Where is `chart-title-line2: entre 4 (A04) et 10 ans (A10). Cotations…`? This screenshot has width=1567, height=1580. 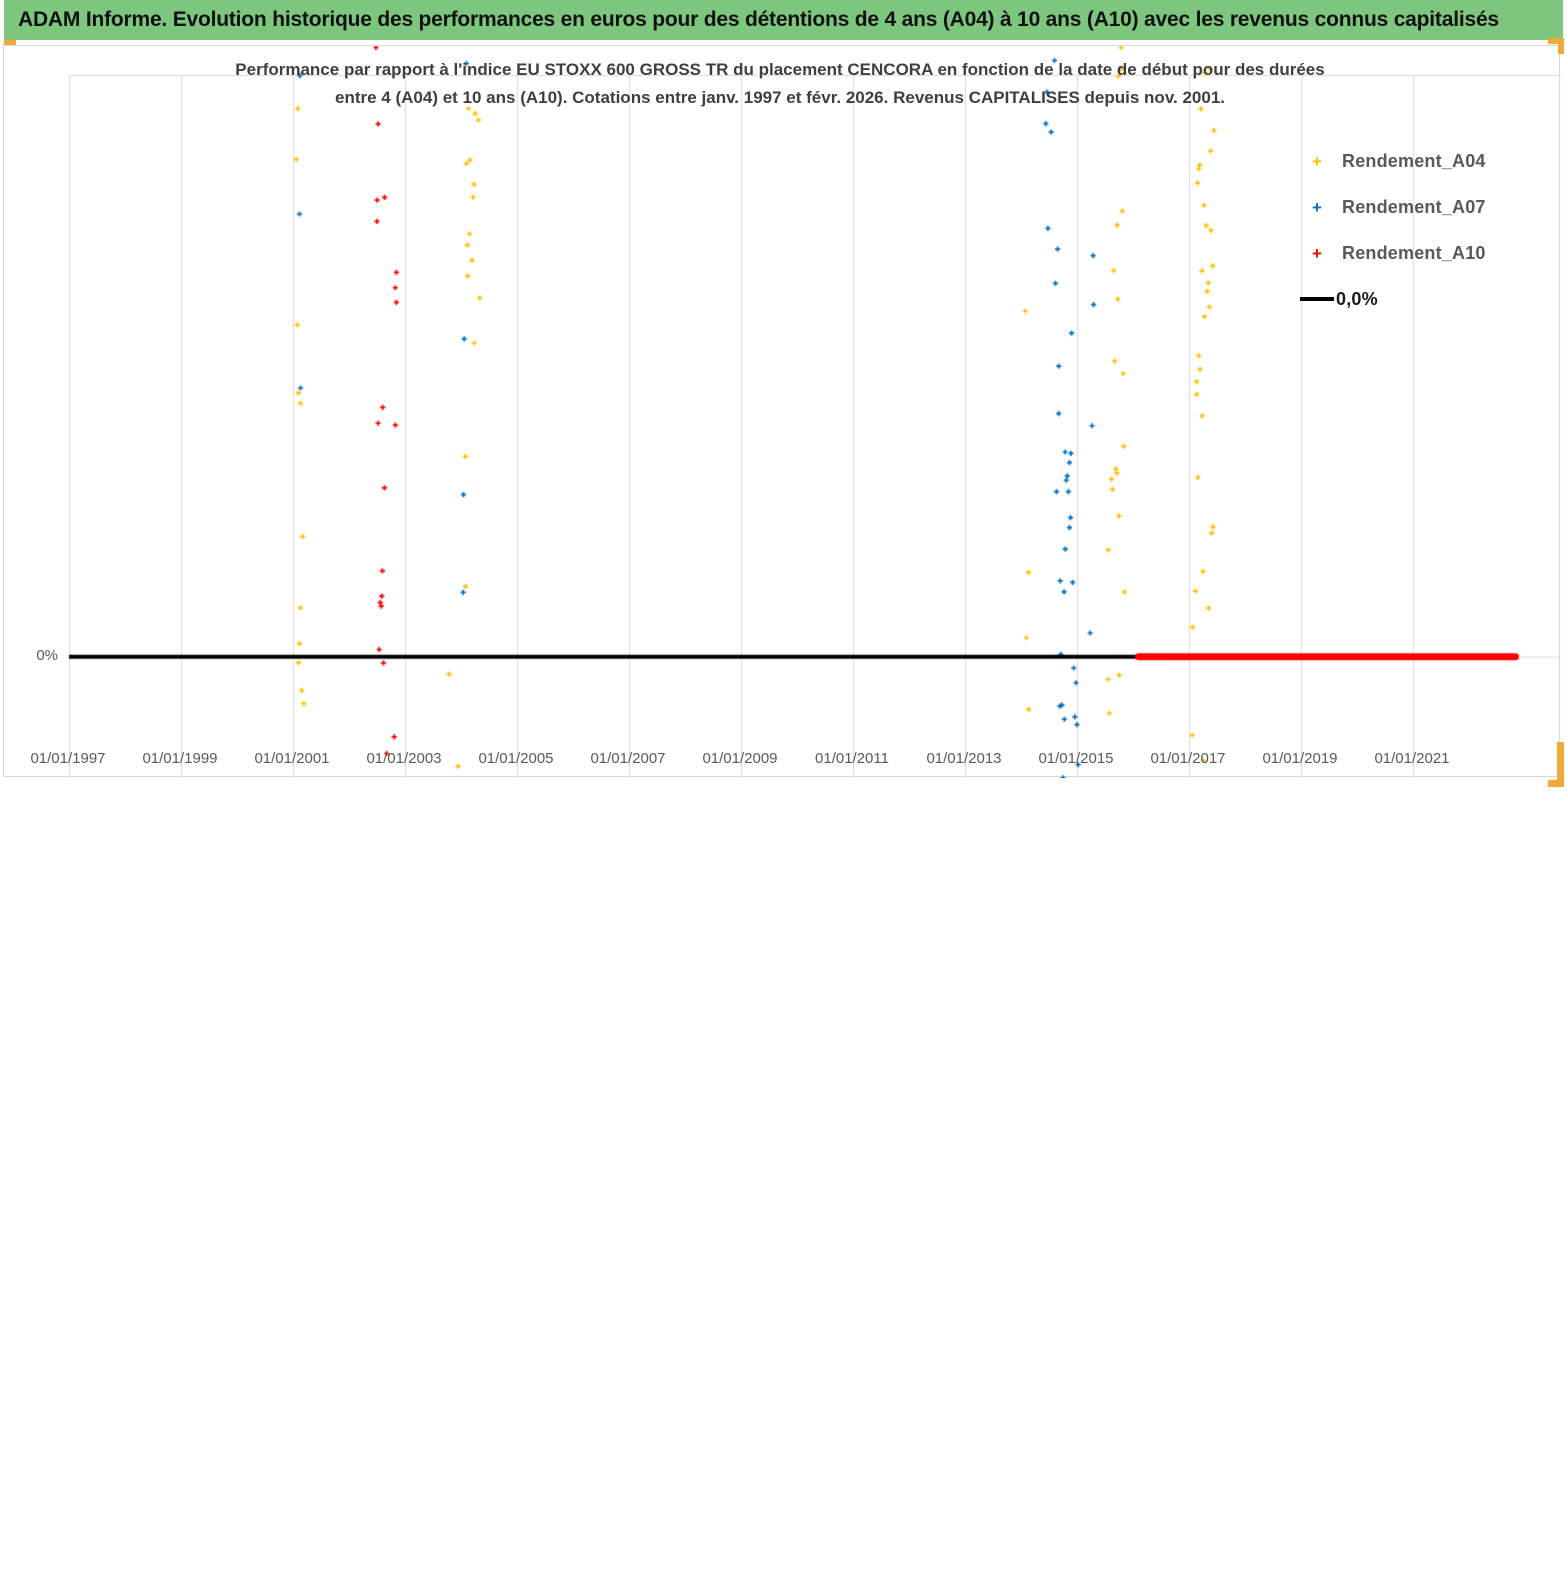
chart-title-line2: entre 4 (A04) et 10 ans (A10). Cotations… is located at coordinates (780, 97).